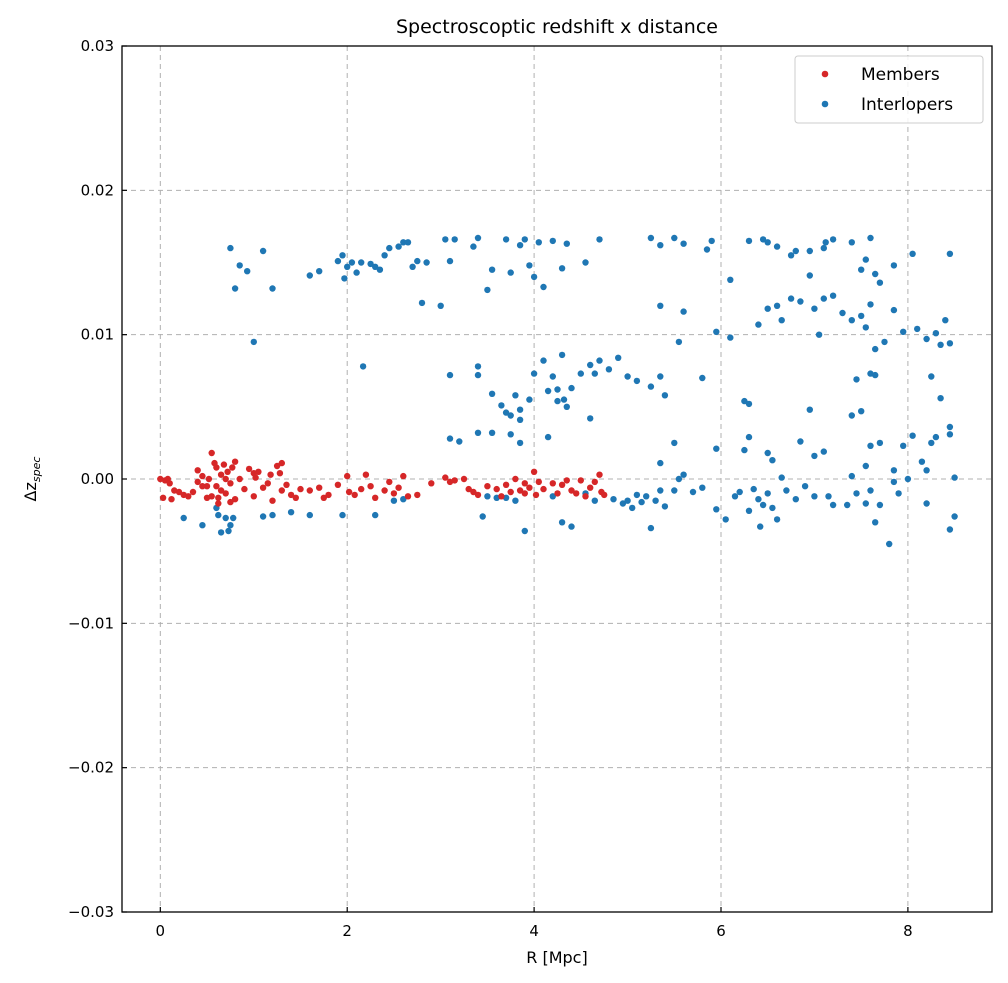 The height and width of the screenshot is (983, 1008). What do you see at coordinates (347, 931) in the screenshot?
I see `x-tick-label: 2` at bounding box center [347, 931].